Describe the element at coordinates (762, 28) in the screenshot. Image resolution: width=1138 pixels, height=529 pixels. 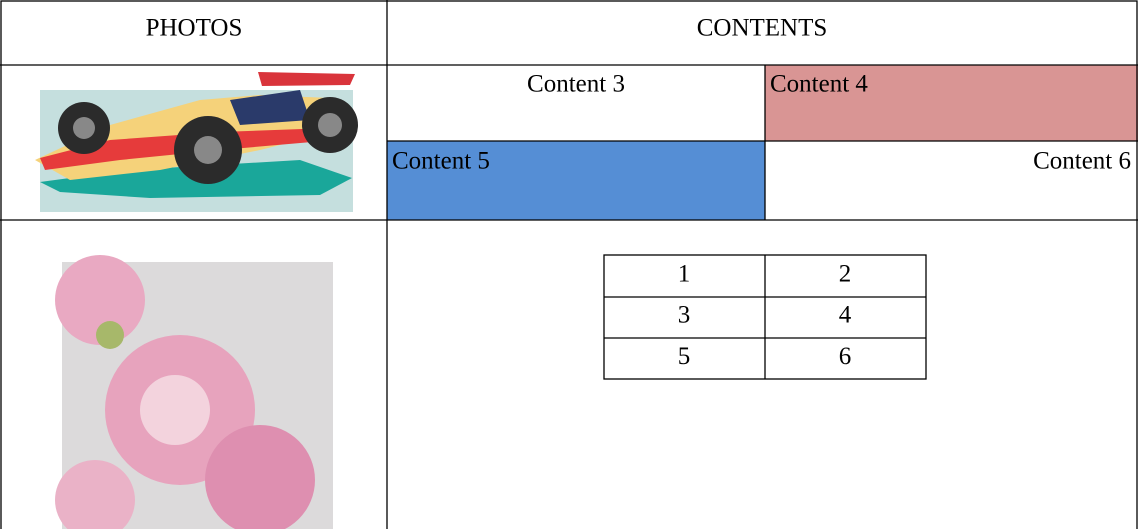
I see `header-cell: CONTENTS` at that location.